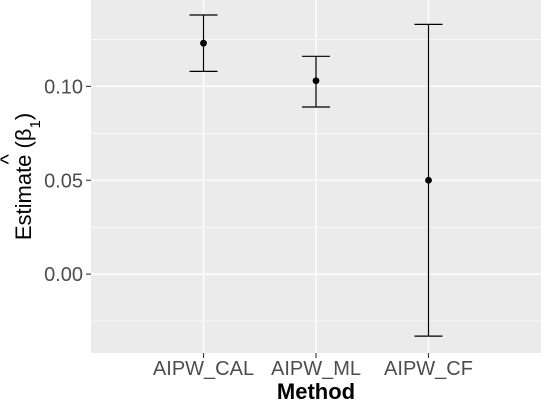 The image size is (541, 406). Describe the element at coordinates (23, 134) in the screenshot. I see `y-axis-title-symbol: β` at that location.